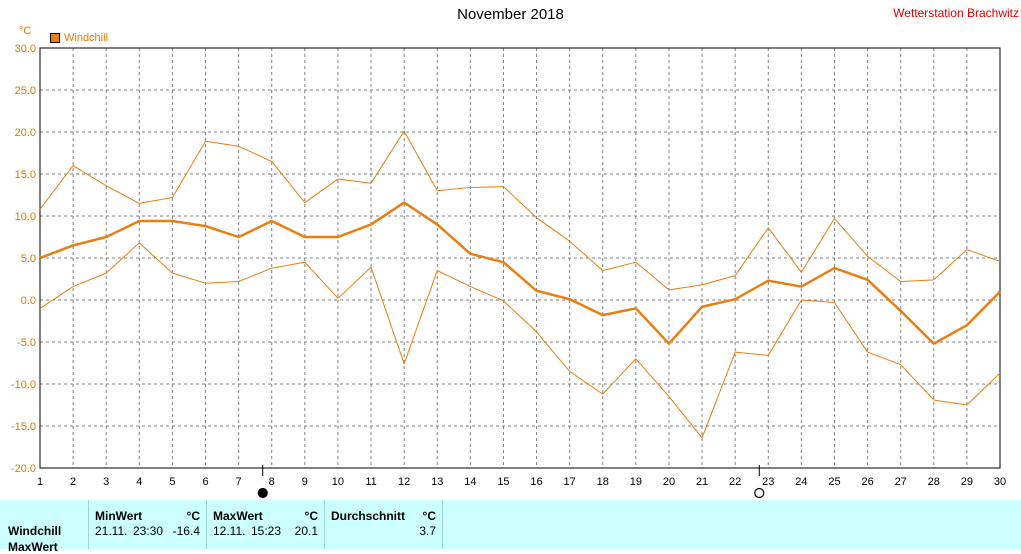 The height and width of the screenshot is (554, 1021). I want to click on y-tick-label: 25.0, so click(25, 91).